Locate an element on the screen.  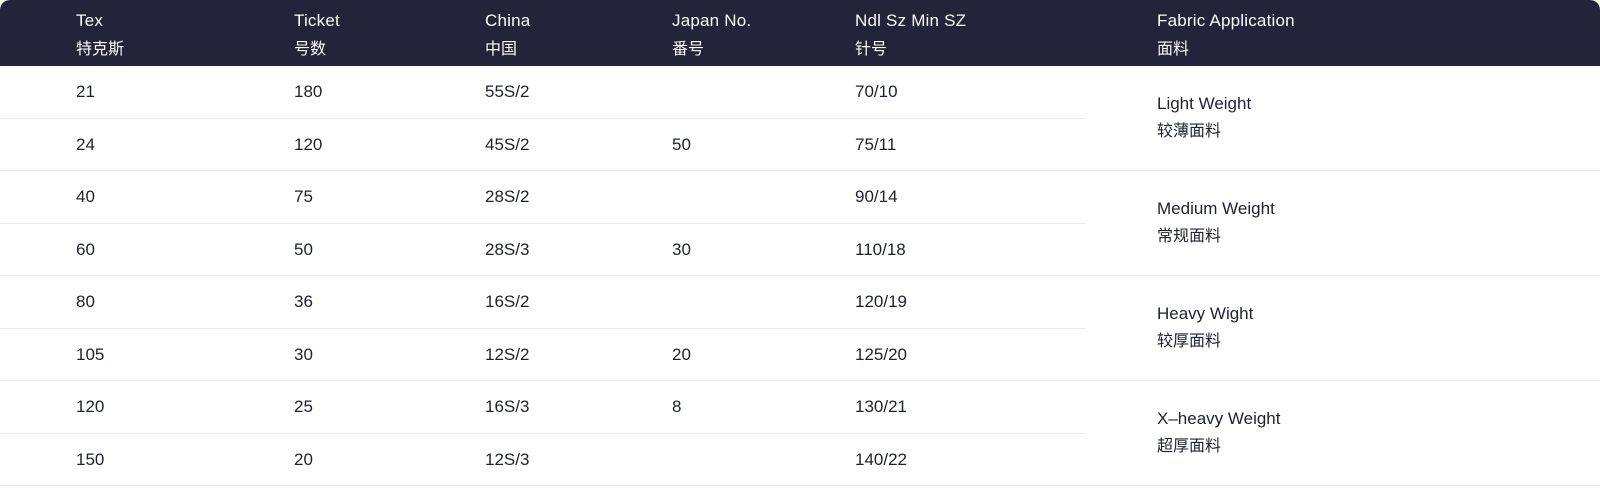
table-row: 80 36 16S/2 120/19 is located at coordinates (542, 302).